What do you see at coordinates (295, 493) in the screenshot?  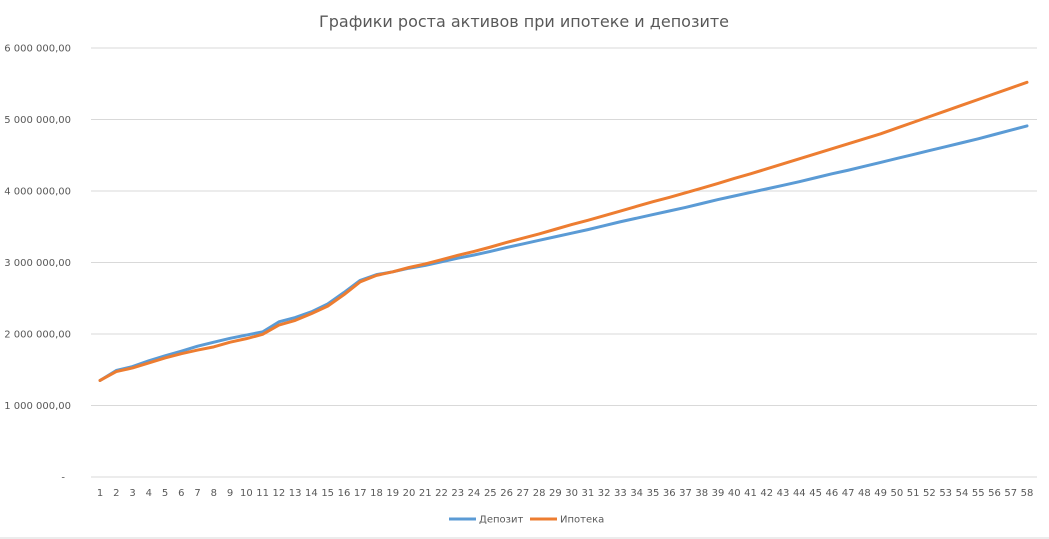 I see `x-tick-label: 13` at bounding box center [295, 493].